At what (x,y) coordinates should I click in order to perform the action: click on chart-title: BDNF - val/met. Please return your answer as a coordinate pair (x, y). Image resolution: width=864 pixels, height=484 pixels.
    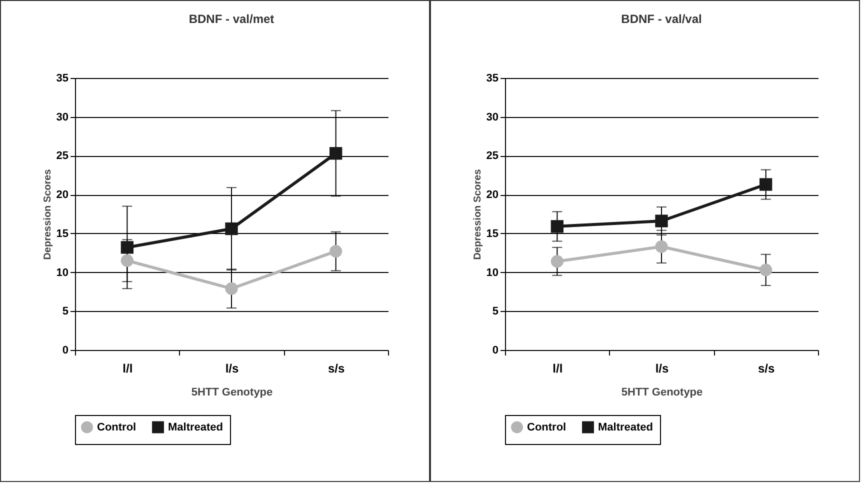
    Looking at the image, I should click on (231, 19).